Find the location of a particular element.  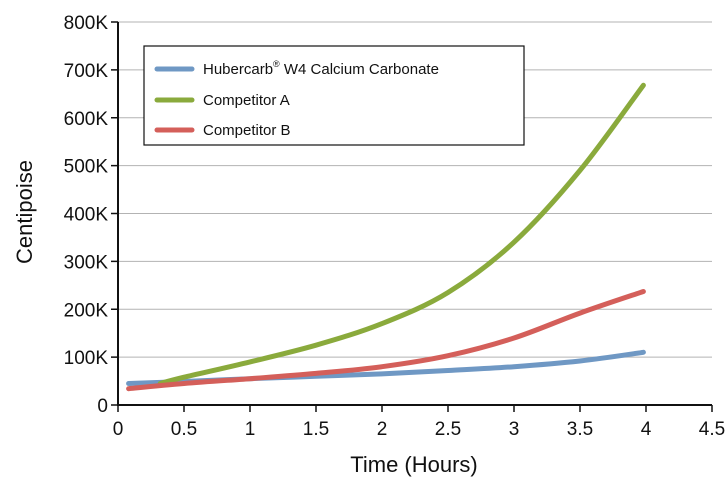

x-axis-title: Time (Hours) is located at coordinates (414, 464).